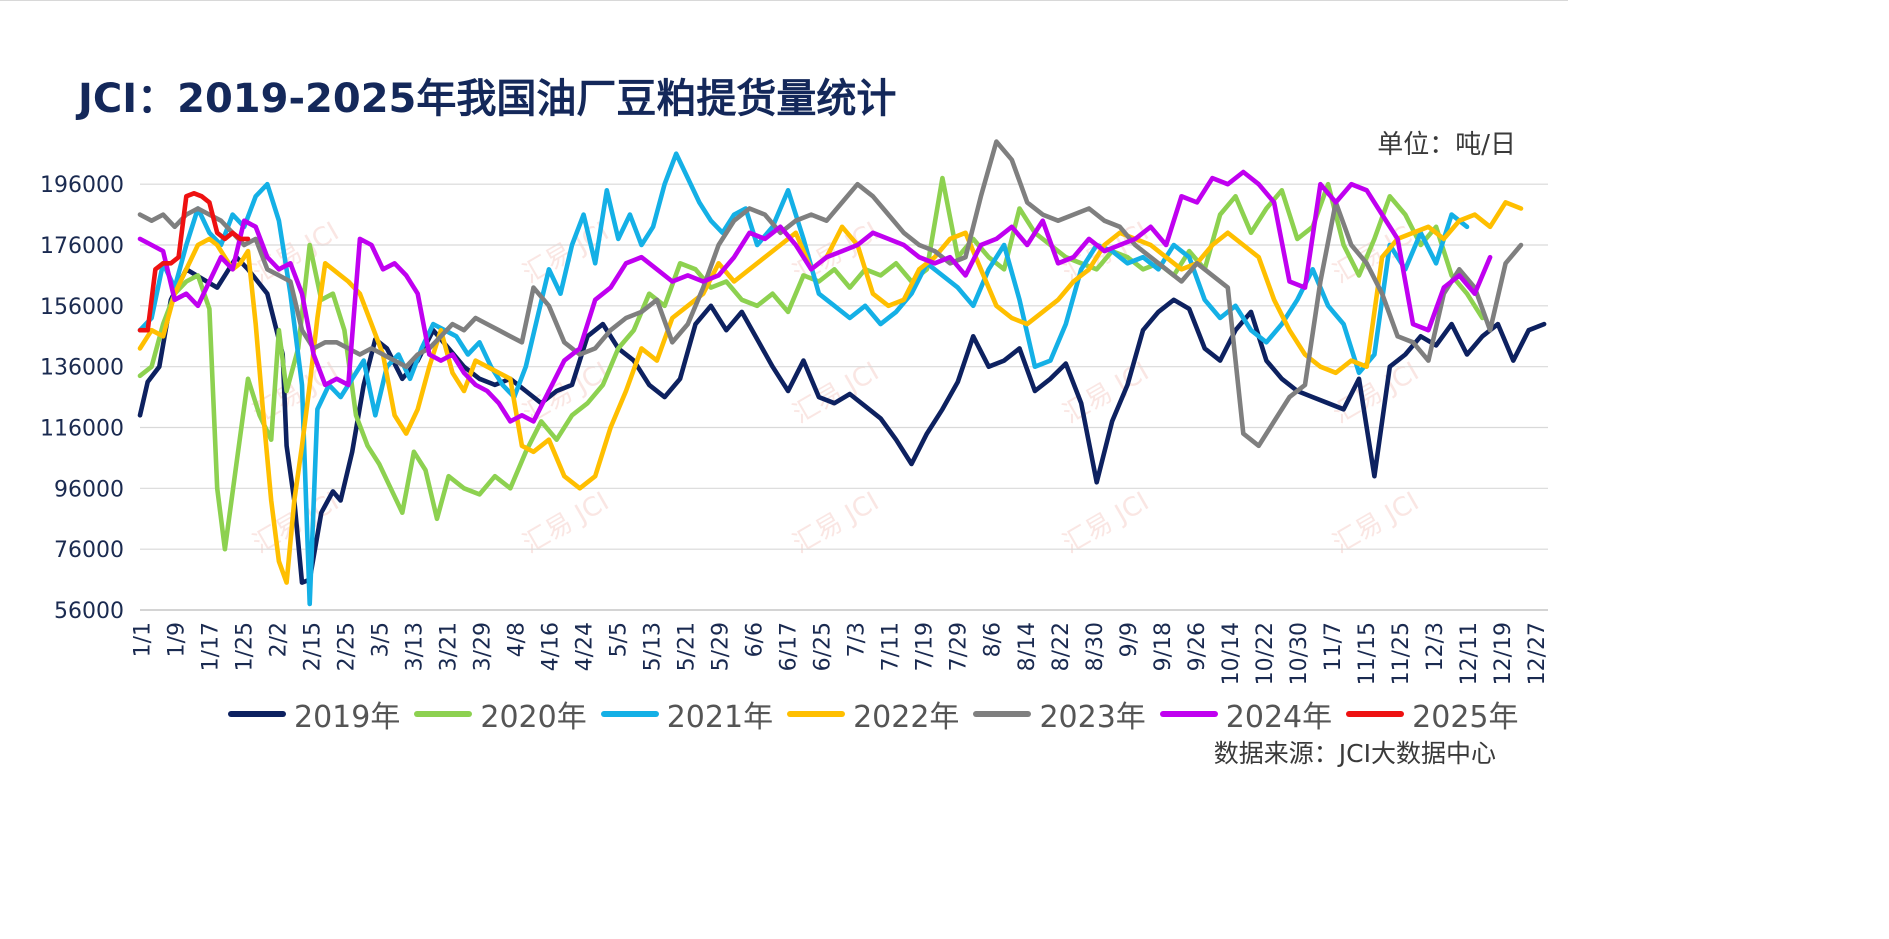 The image size is (1889, 939). I want to click on x-tick-label: 10/22, so click(1265, 653).